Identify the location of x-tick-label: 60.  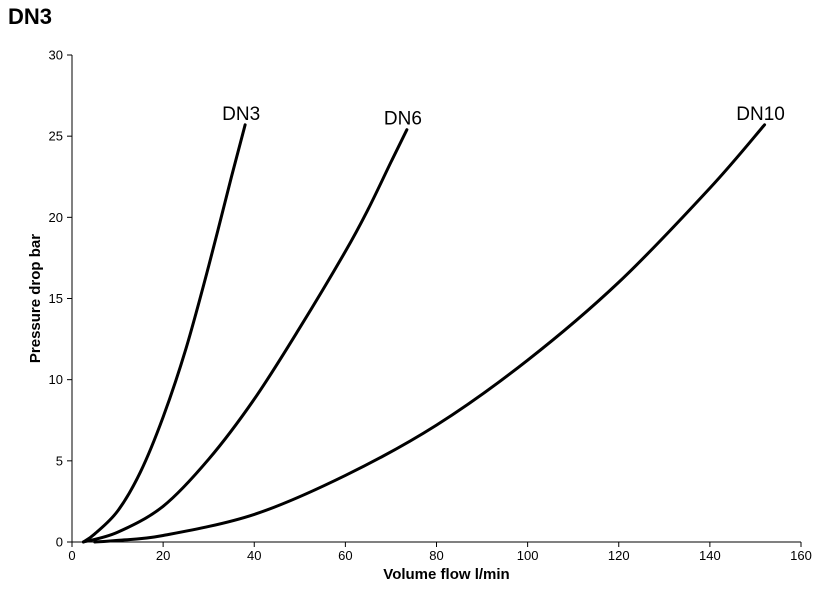
(345, 555).